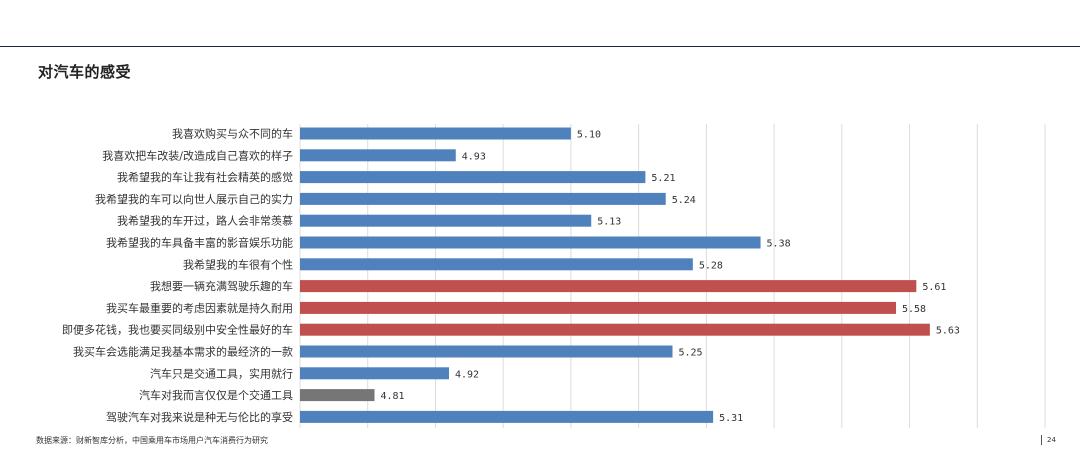 The height and width of the screenshot is (449, 1080). What do you see at coordinates (199, 243) in the screenshot?
I see `category-label: 我希望我的车具备丰富的影音娱乐功能` at bounding box center [199, 243].